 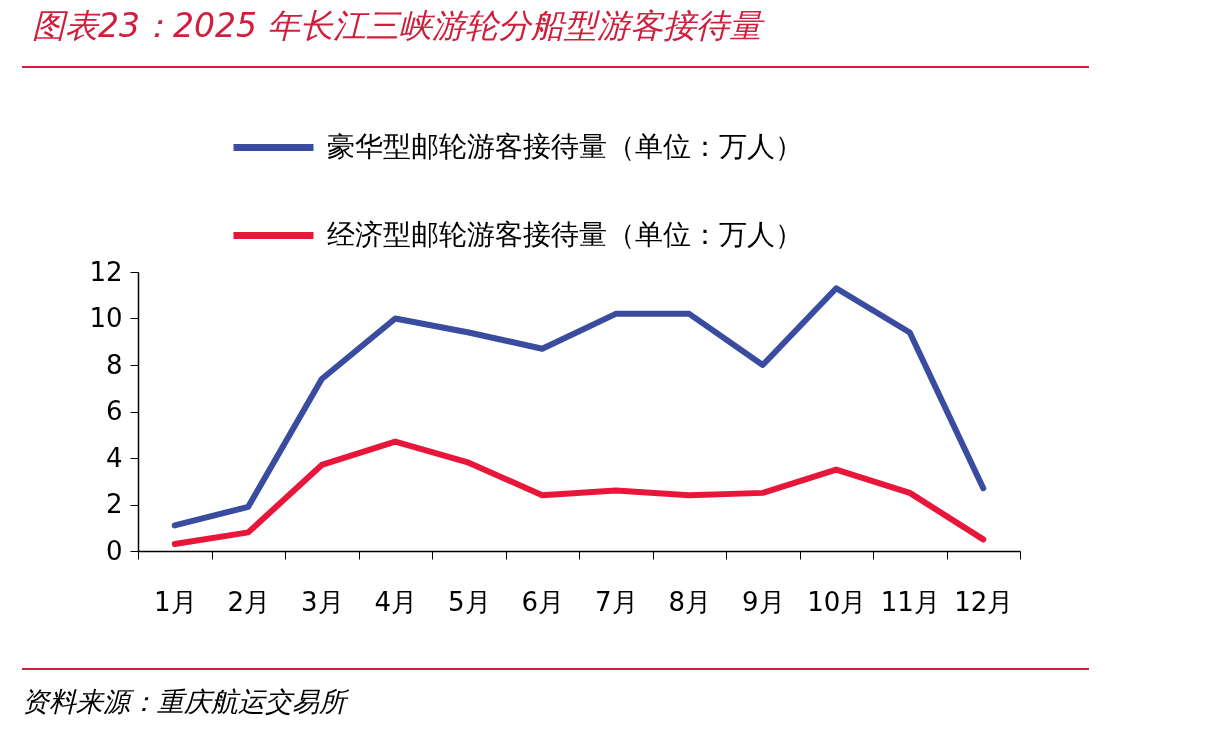 What do you see at coordinates (114, 504) in the screenshot?
I see `y-tick-label: 2` at bounding box center [114, 504].